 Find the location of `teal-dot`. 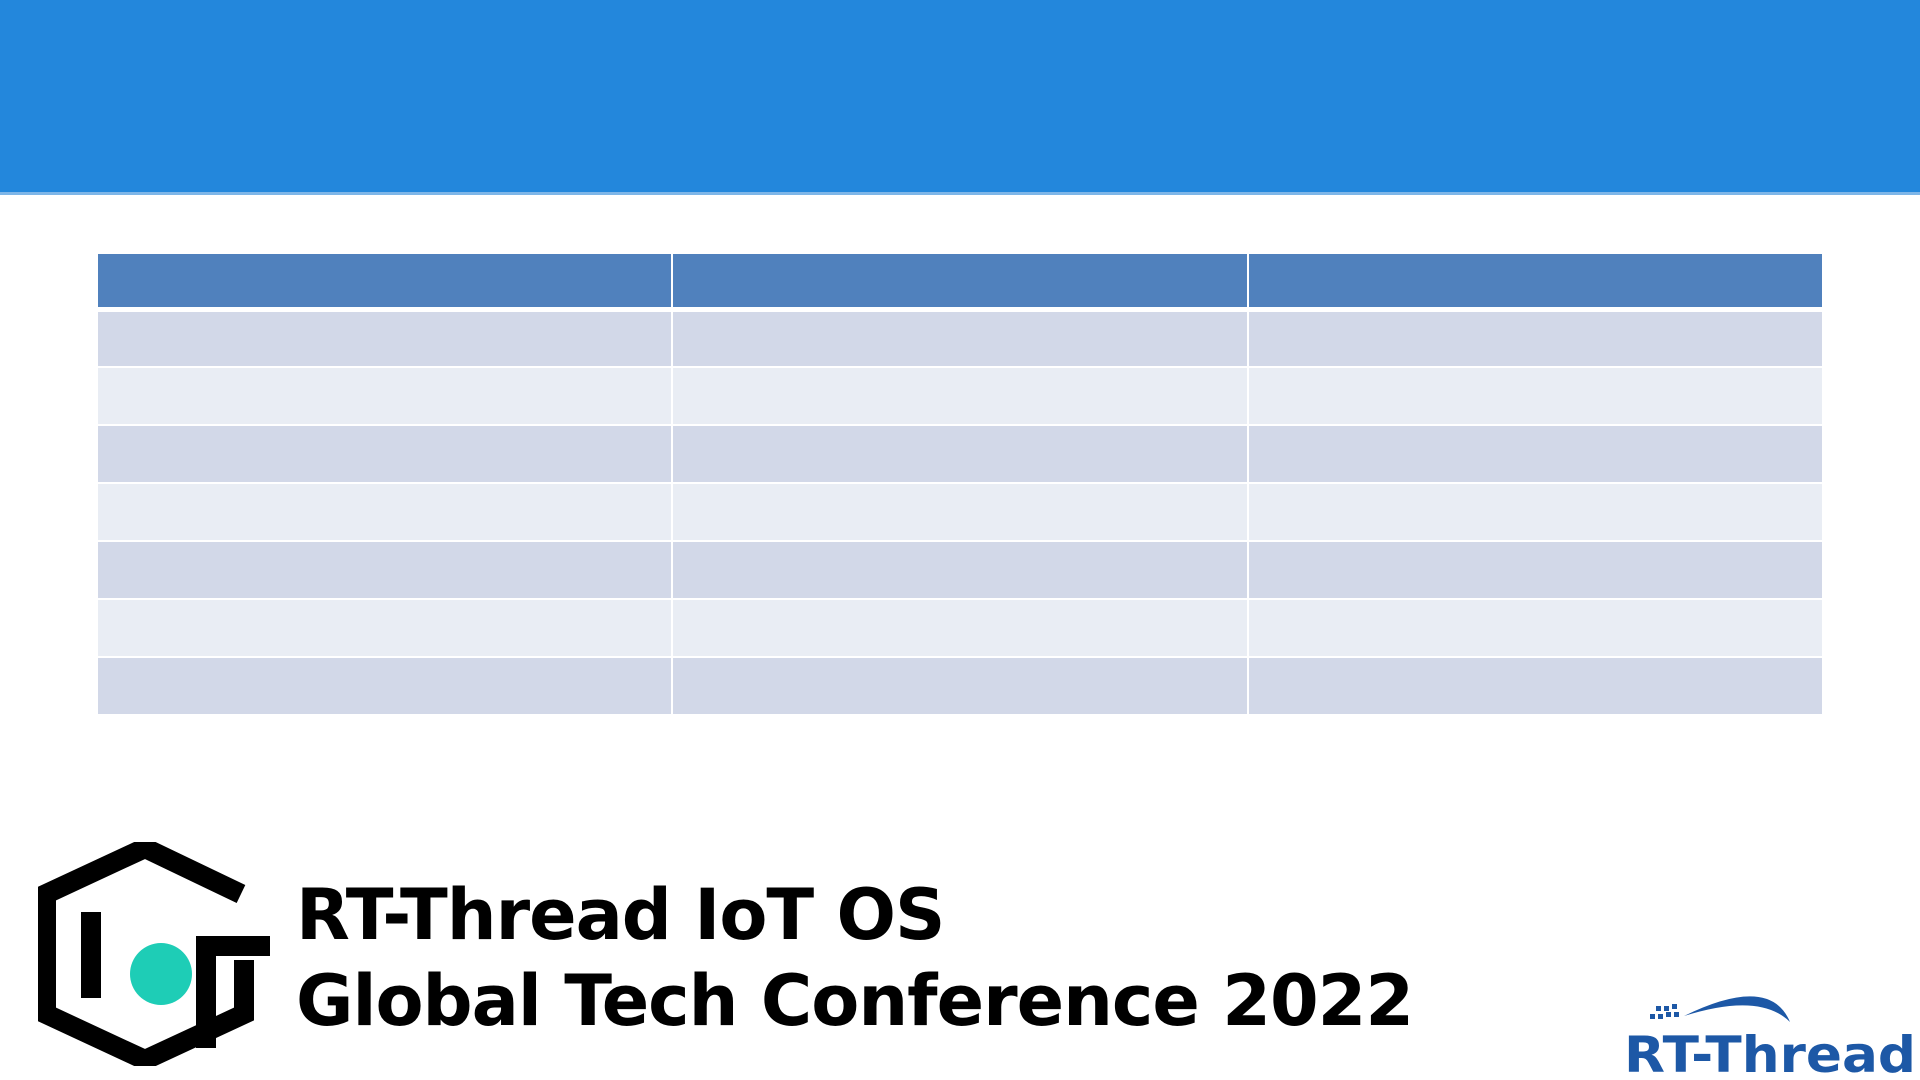

teal-dot is located at coordinates (161, 974).